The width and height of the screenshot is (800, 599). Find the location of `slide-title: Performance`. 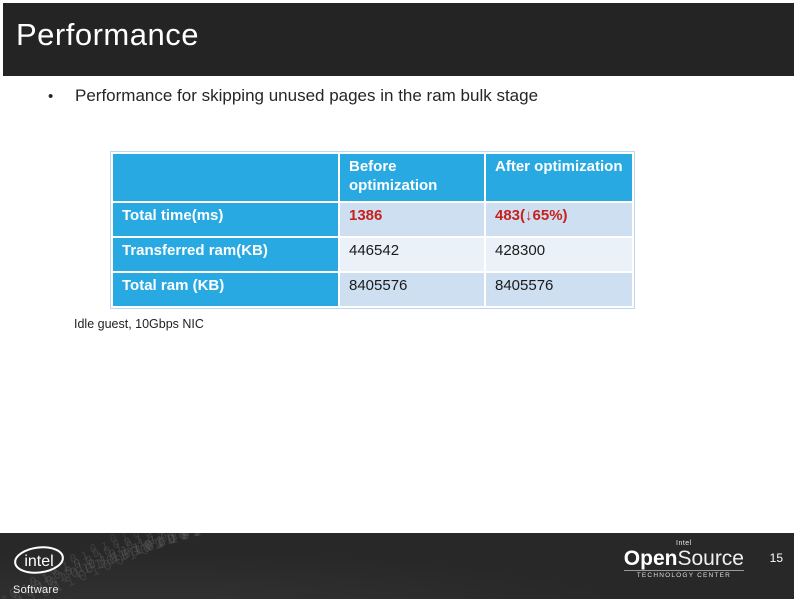

slide-title: Performance is located at coordinates (107, 34).